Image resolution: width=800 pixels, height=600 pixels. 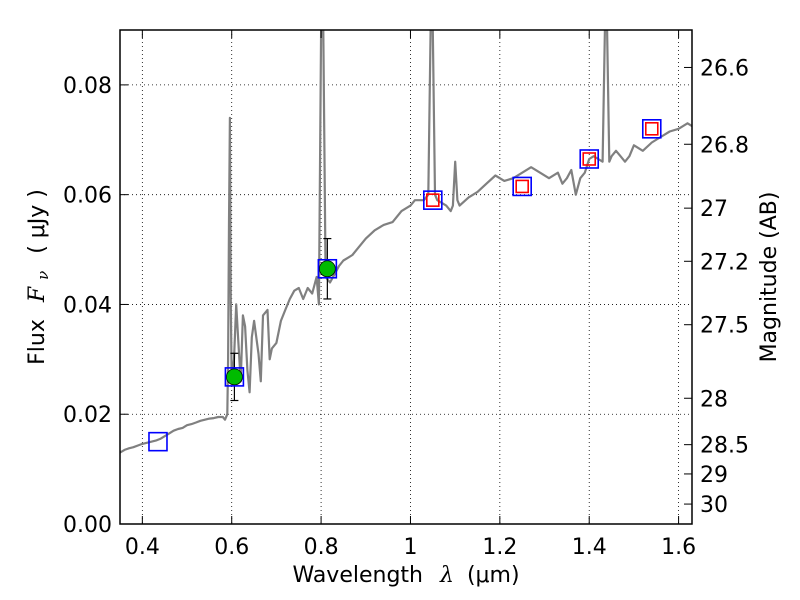 What do you see at coordinates (724, 145) in the screenshot?
I see `y2-tick-label: 26.8` at bounding box center [724, 145].